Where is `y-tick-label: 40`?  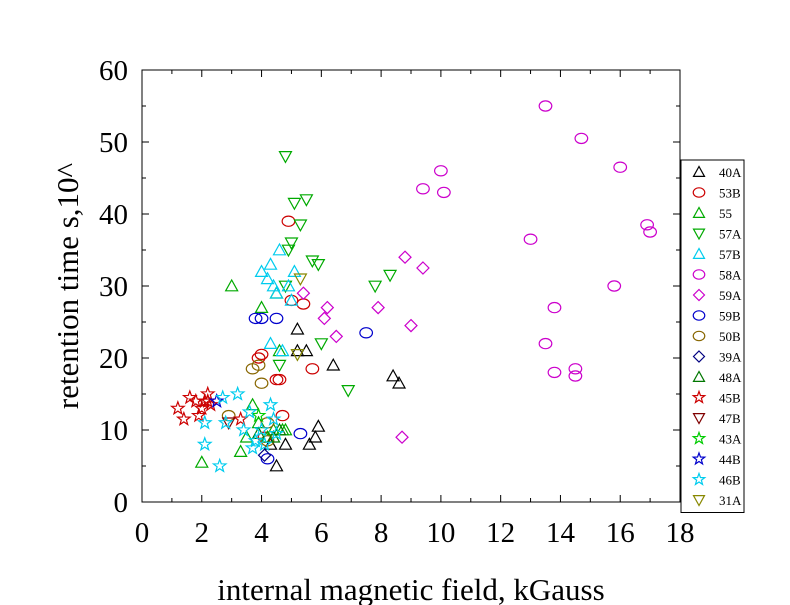
y-tick-label: 40 is located at coordinates (113, 215).